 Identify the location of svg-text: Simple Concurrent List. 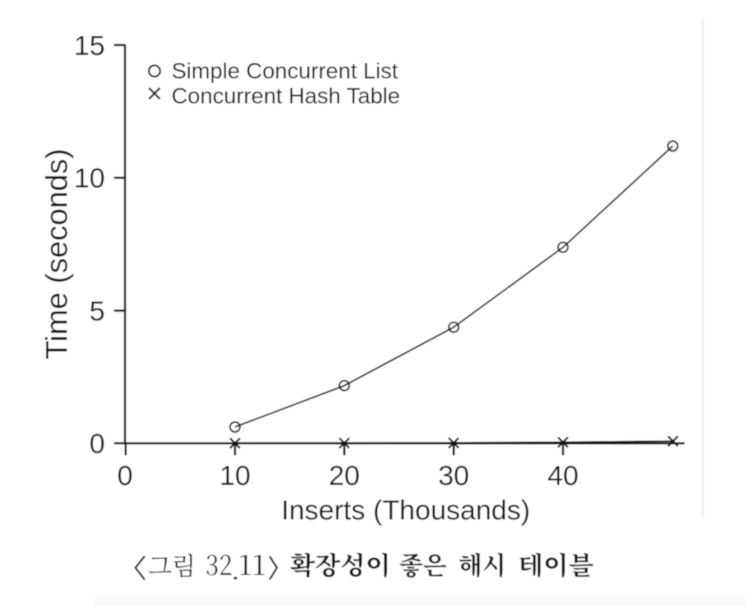
(285, 71).